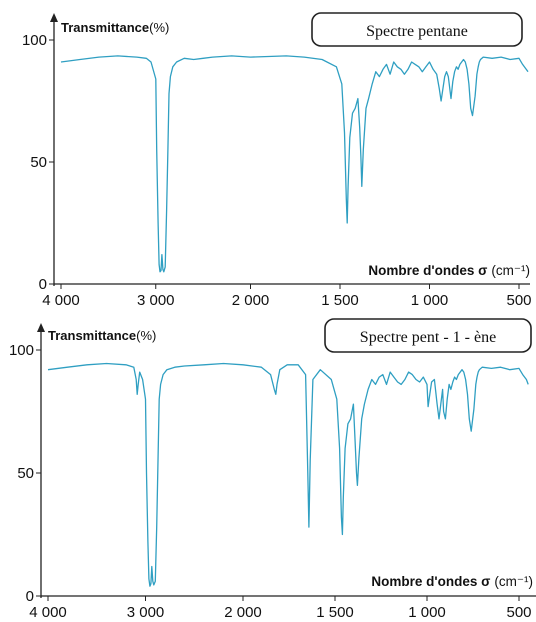 This screenshot has height=622, width=536. I want to click on chart-pentane-title: Spectre pentane, so click(417, 31).